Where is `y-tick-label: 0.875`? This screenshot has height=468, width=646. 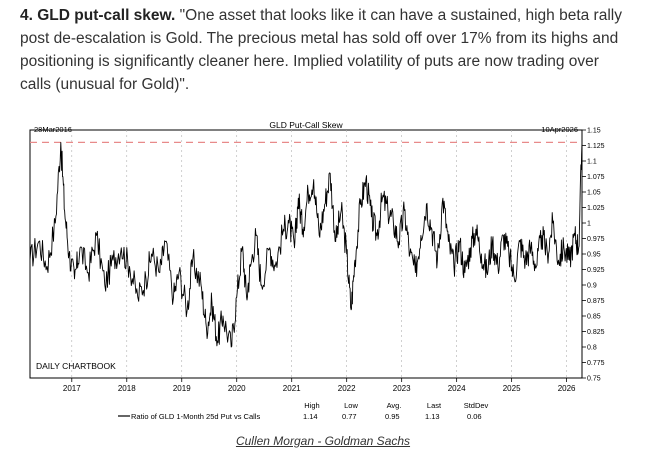
y-tick-label: 0.875 is located at coordinates (596, 301).